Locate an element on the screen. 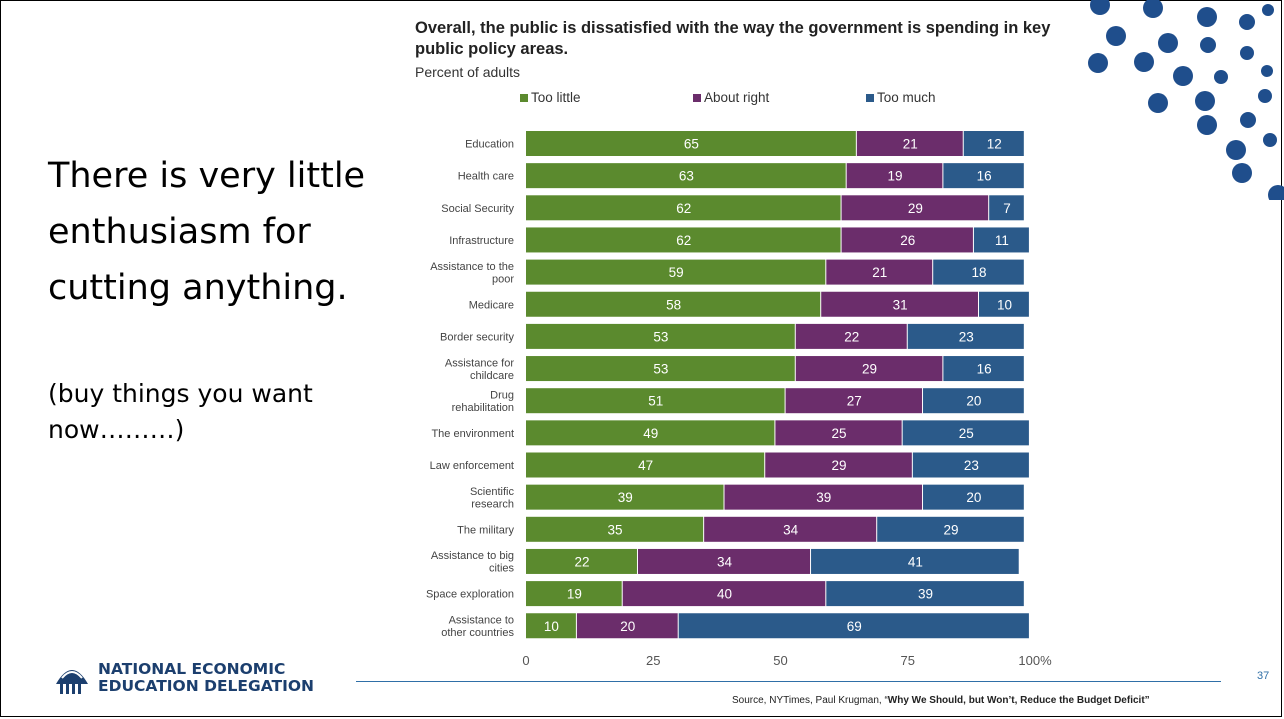 The image size is (1284, 719). data-label-the-environment-too-much: 25 is located at coordinates (966, 433).